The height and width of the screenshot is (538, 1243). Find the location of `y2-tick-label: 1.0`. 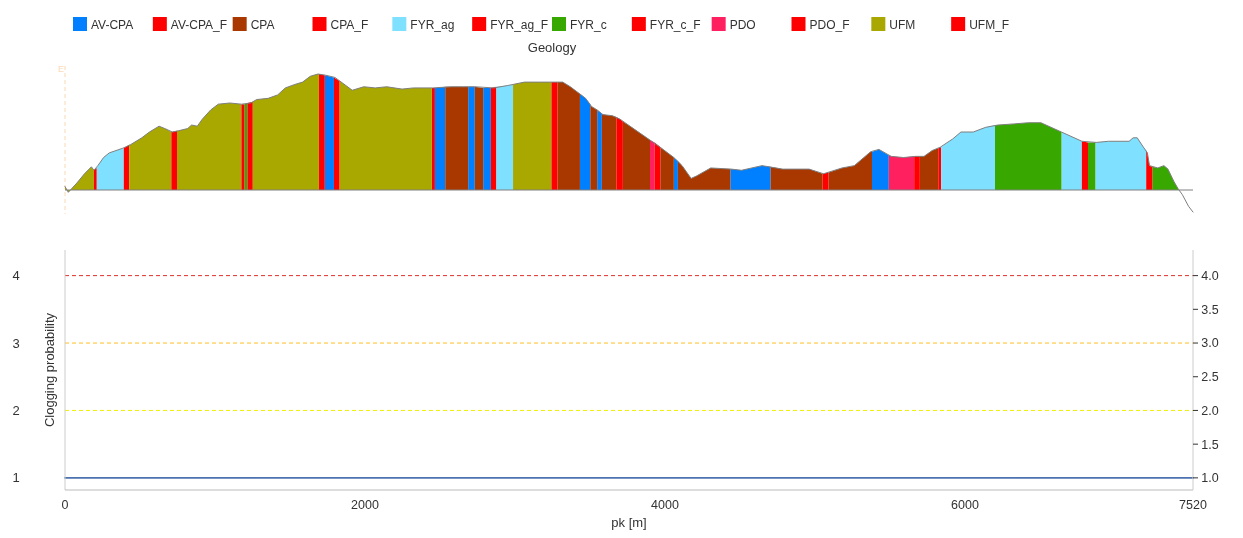

y2-tick-label: 1.0 is located at coordinates (1210, 478).